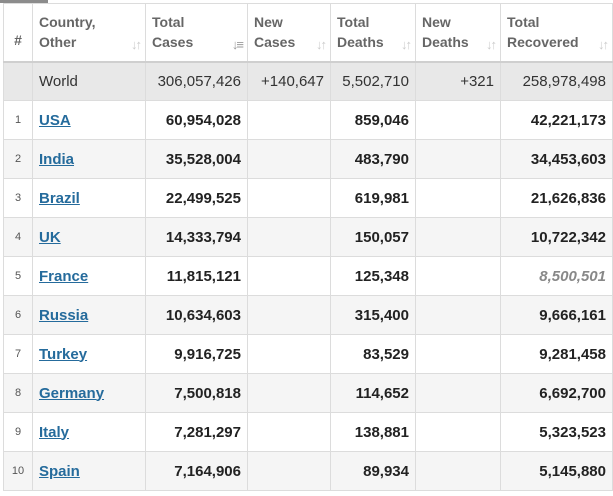  I want to click on total-cases-cell: 35,528,004, so click(196, 159).